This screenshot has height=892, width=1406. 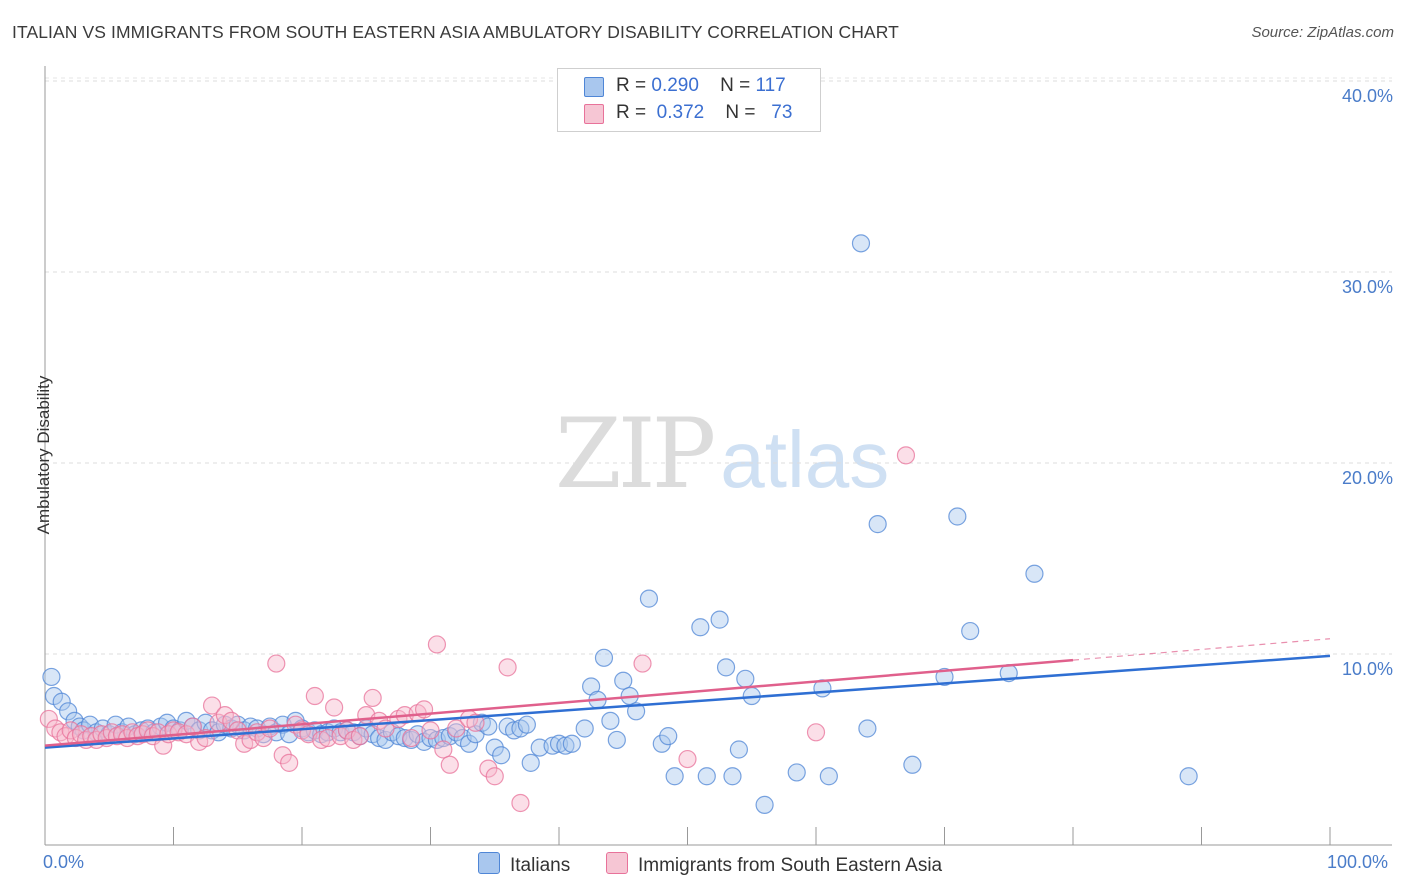 What do you see at coordinates (782, 112) in the screenshot?
I see `legend-n-value: 73` at bounding box center [782, 112].